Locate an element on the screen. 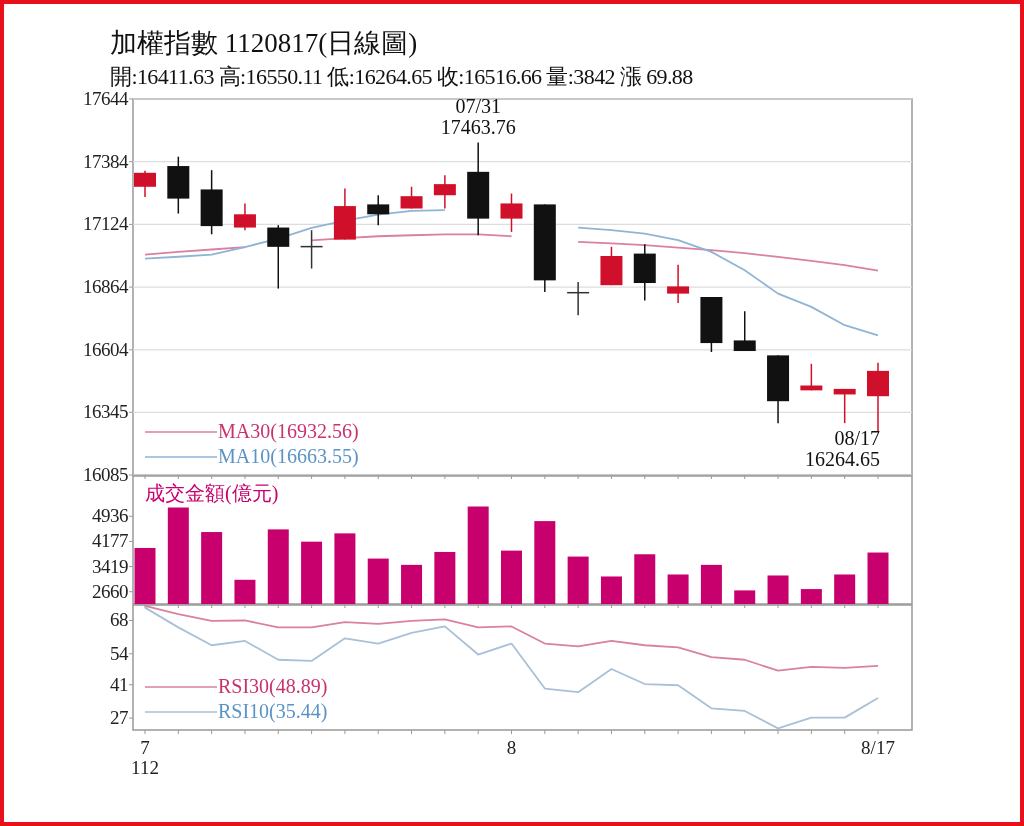 This screenshot has height=826, width=1024. y-tick-label: 2660 is located at coordinates (110, 591).